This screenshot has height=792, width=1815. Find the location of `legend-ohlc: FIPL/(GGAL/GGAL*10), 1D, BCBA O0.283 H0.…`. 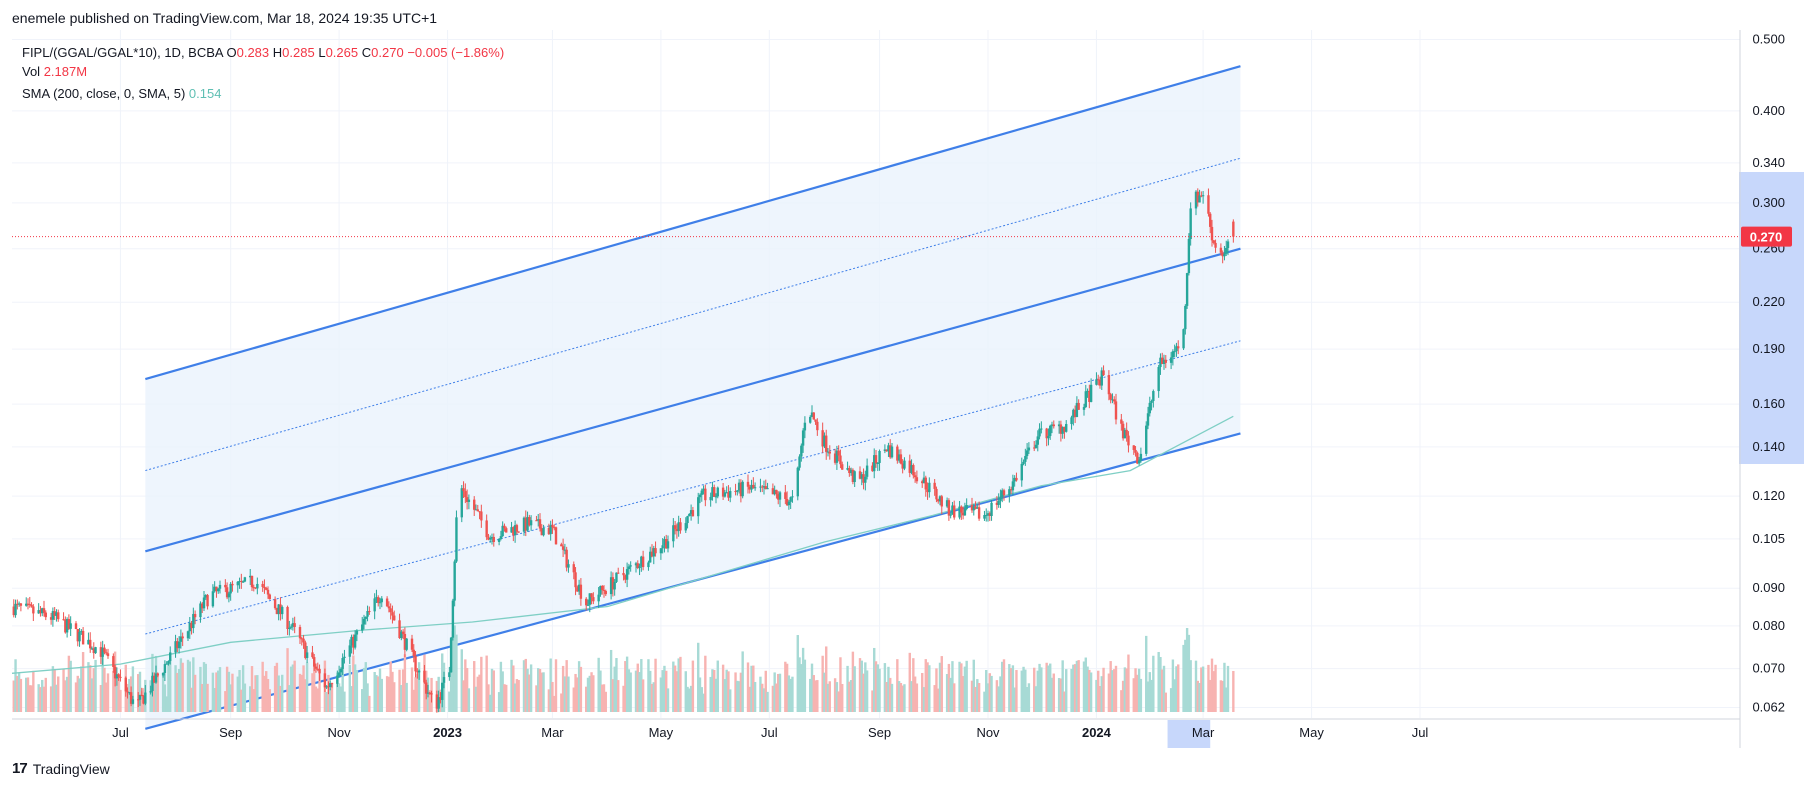

legend-ohlc: FIPL/(GGAL/GGAL*10), 1D, BCBA O0.283 H0.… is located at coordinates (263, 52).